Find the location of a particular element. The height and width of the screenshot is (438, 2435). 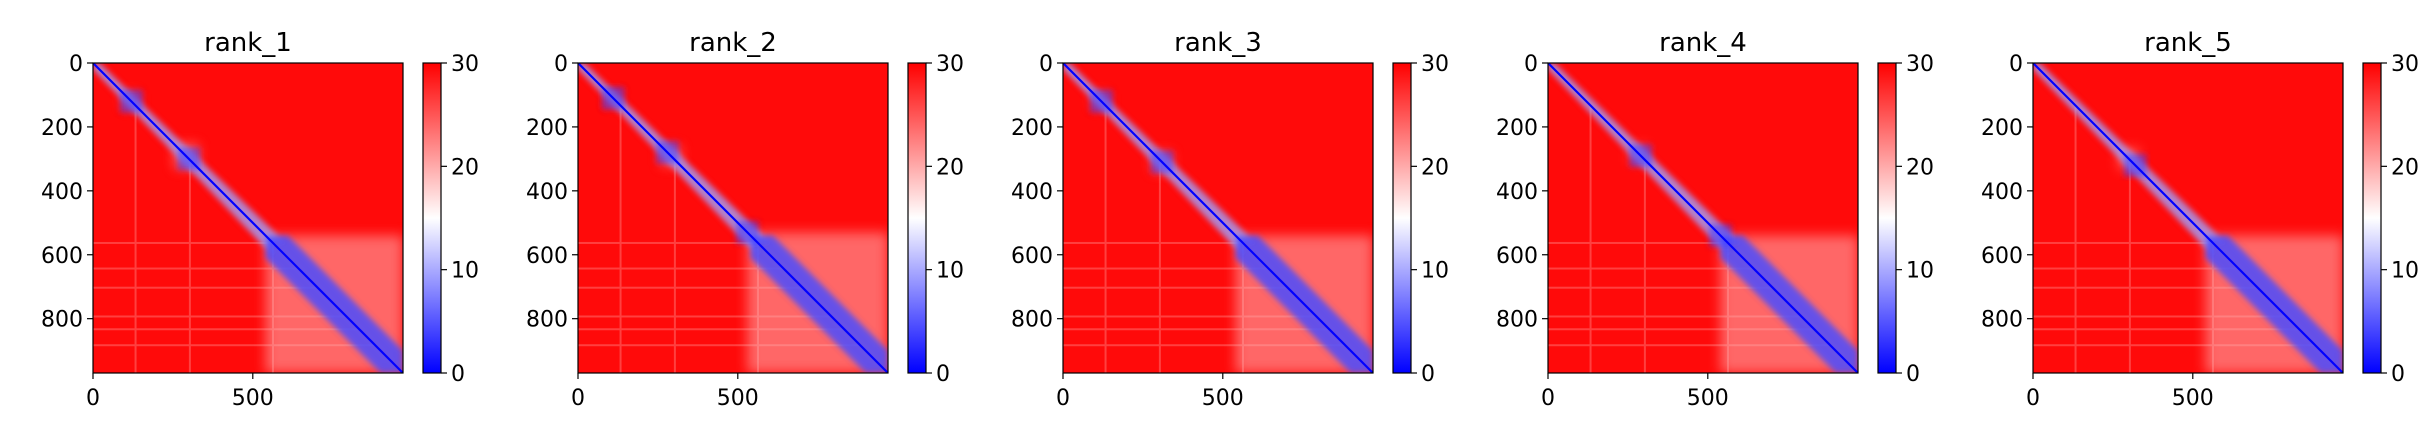

panel-title: rank_5 is located at coordinates (2188, 43).